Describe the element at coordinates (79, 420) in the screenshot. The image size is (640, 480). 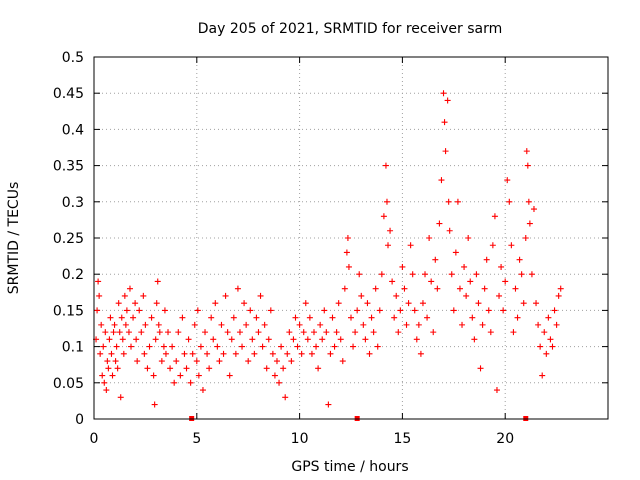
I see `y-tick-label: 0` at that location.